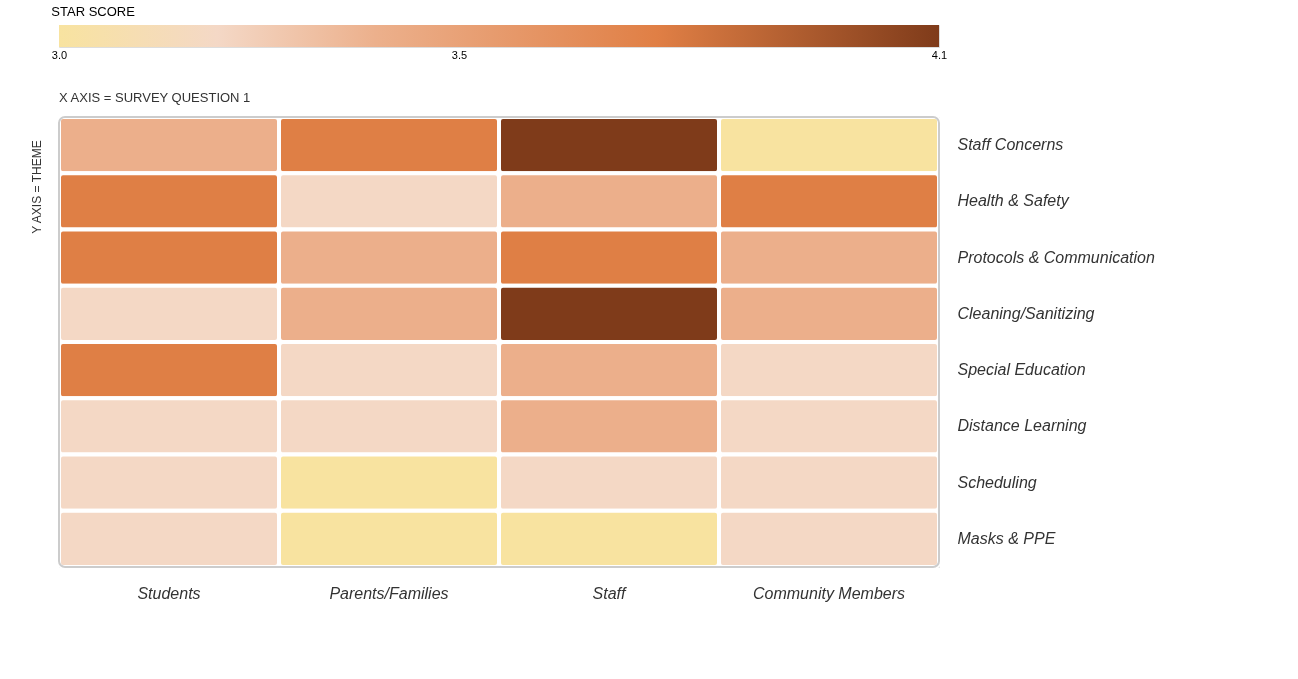 This screenshot has height=679, width=1298. Describe the element at coordinates (59, 54) in the screenshot. I see `color-bar-label: 3.0` at that location.